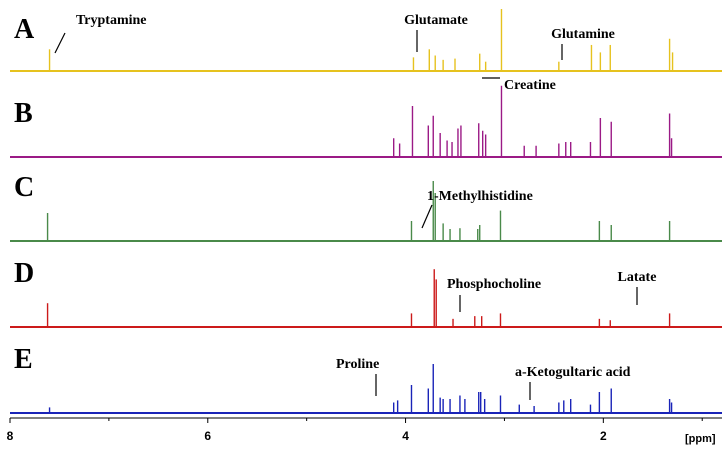 This screenshot has height=452, width=728. Describe the element at coordinates (366, 40) in the screenshot. I see `spectrum-a` at that location.